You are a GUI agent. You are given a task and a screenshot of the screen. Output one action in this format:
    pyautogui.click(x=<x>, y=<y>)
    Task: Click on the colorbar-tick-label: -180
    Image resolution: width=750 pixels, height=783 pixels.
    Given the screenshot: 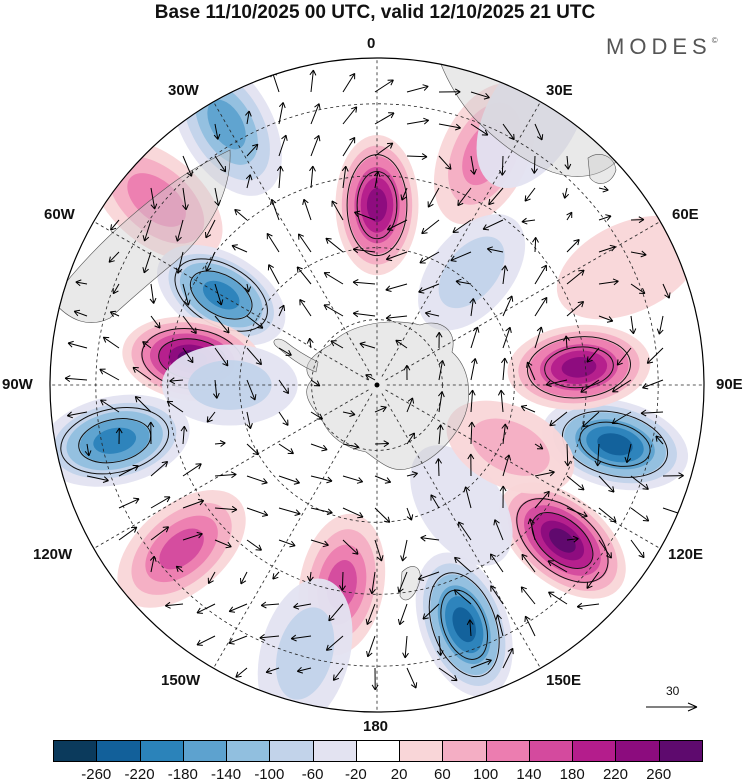 What is the action you would take?
    pyautogui.click(x=182, y=774)
    